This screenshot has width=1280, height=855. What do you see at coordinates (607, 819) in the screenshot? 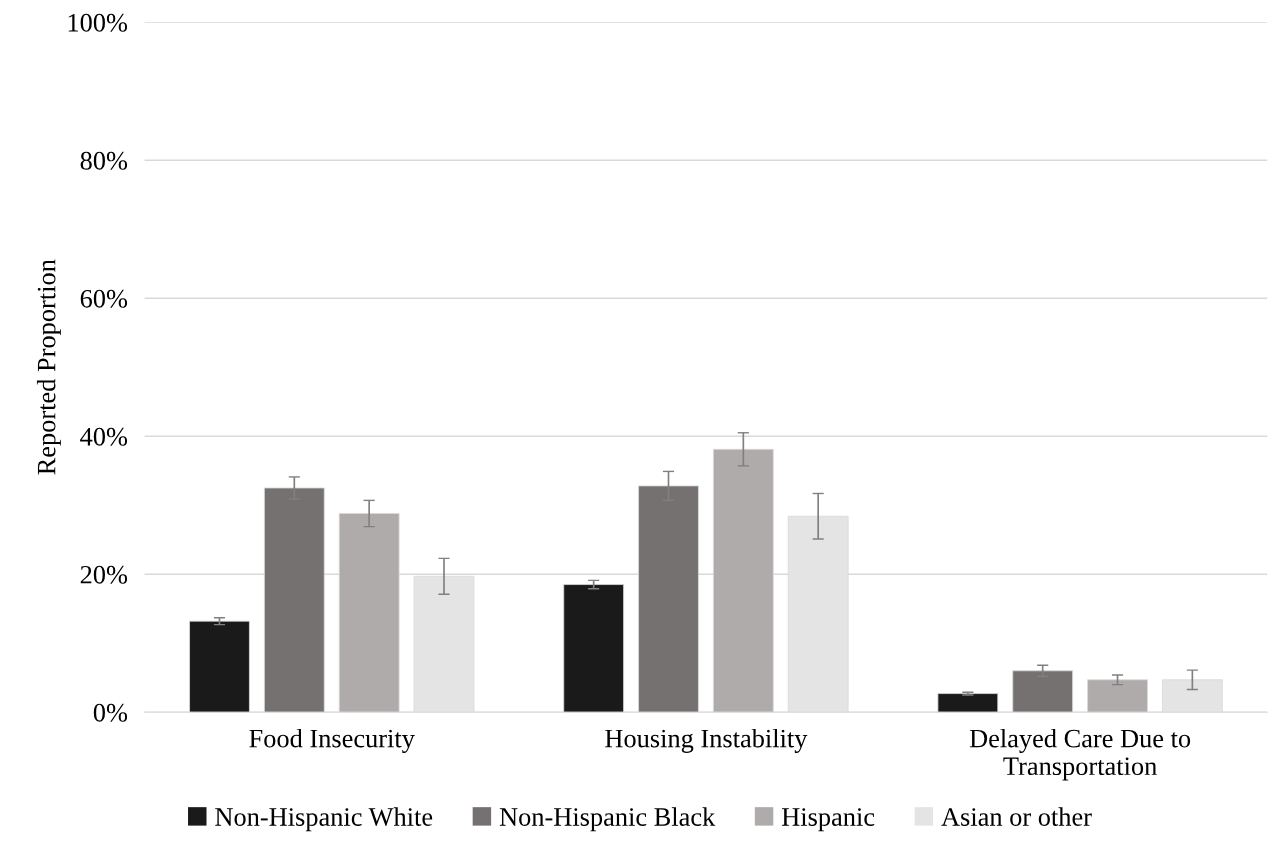
I see `legend-label: Non-Hispanic Black` at bounding box center [607, 819].